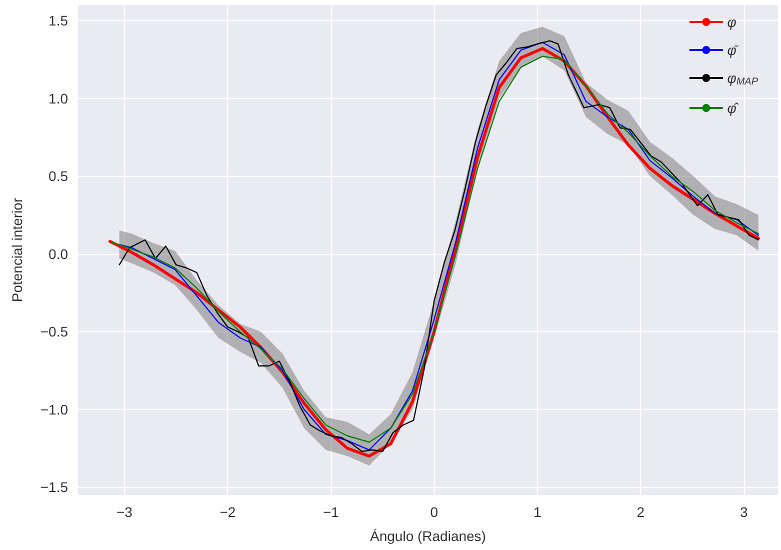  I want to click on y-tick-label: −1.5, so click(54, 487).